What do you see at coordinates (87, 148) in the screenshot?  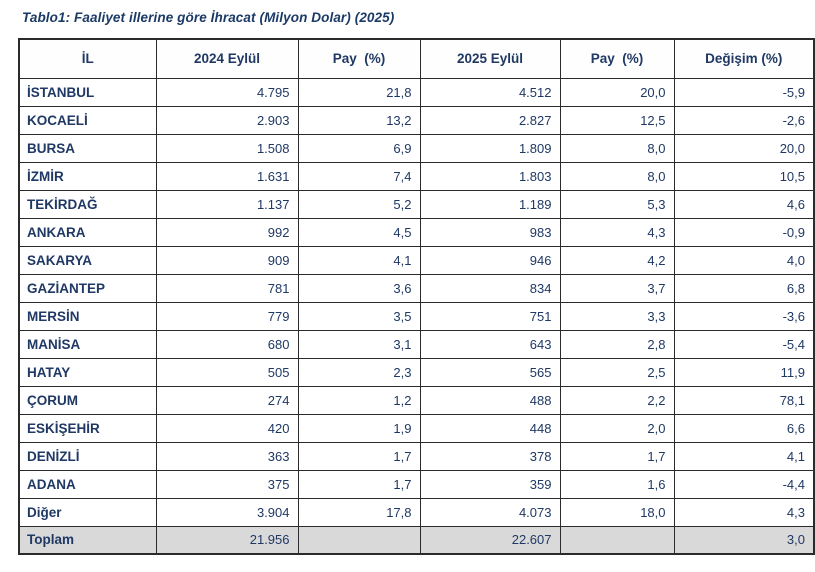 I see `province-cell: BURSA` at bounding box center [87, 148].